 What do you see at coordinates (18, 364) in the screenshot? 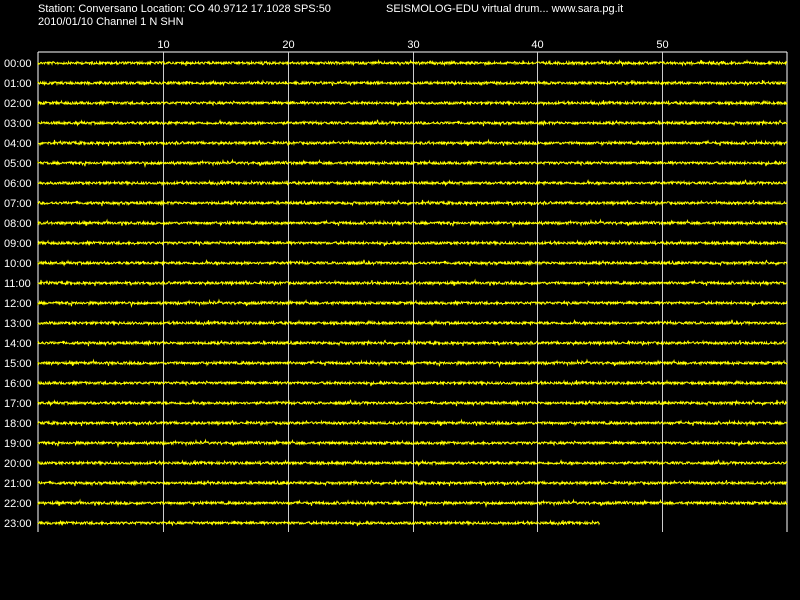
I see `hour-label: 15:00` at bounding box center [18, 364].